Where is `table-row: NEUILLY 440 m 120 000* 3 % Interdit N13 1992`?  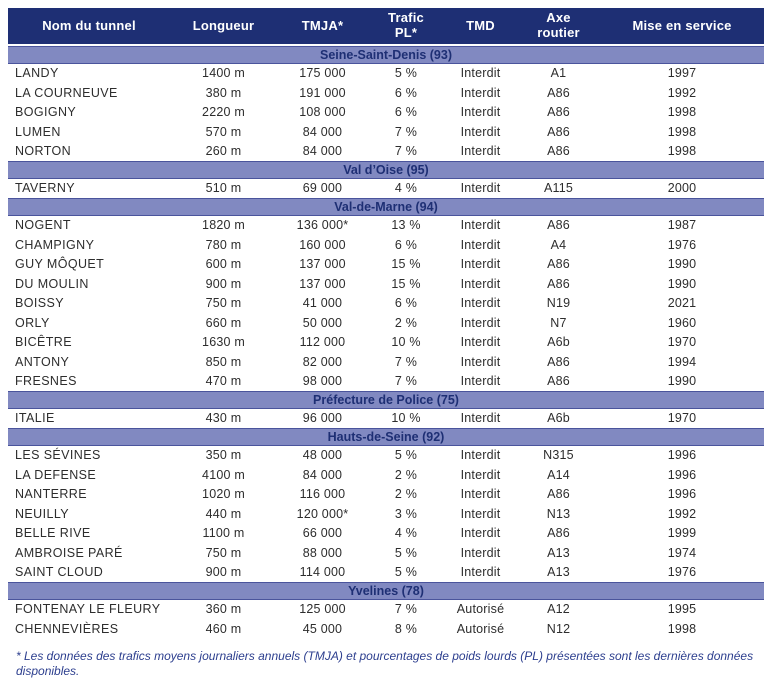 table-row: NEUILLY 440 m 120 000* 3 % Interdit N13 1992 is located at coordinates (386, 514).